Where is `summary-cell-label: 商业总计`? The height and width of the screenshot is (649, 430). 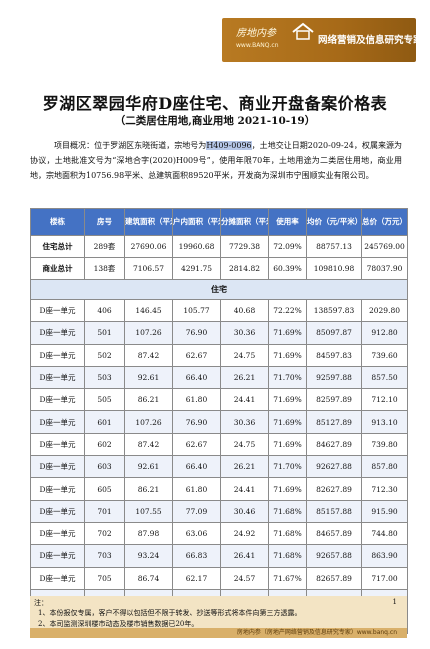
summary-cell-label: 商业总计 is located at coordinates (57, 268).